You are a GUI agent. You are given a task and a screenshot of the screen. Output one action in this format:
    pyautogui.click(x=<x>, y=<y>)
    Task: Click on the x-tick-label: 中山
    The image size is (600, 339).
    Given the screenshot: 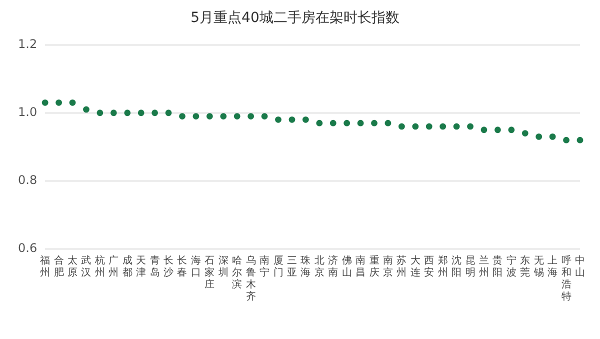 What is the action you would take?
    pyautogui.click(x=580, y=266)
    